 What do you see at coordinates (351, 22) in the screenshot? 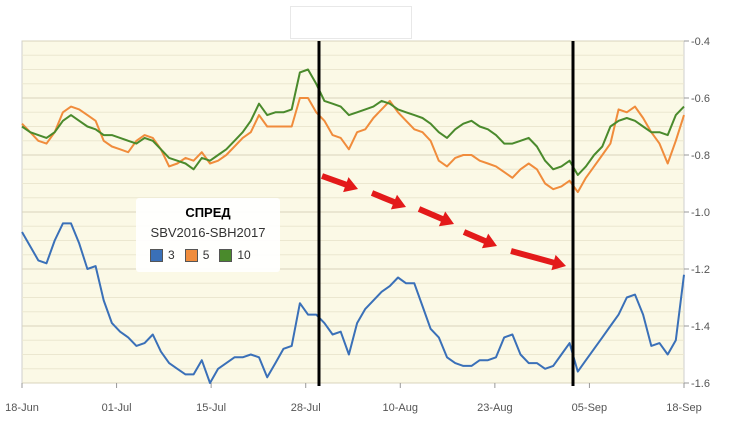
I see `top-empty-box` at bounding box center [351, 22].